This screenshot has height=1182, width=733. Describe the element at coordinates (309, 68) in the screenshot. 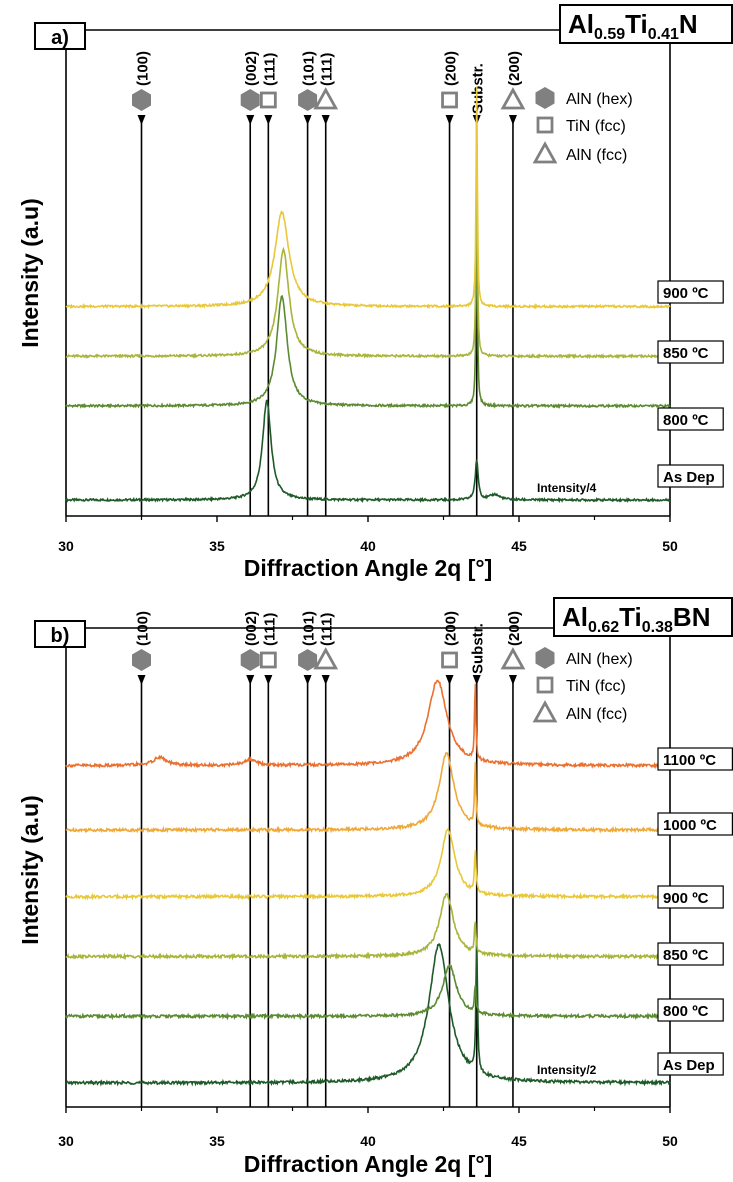

I see `reference-label: (101)` at that location.